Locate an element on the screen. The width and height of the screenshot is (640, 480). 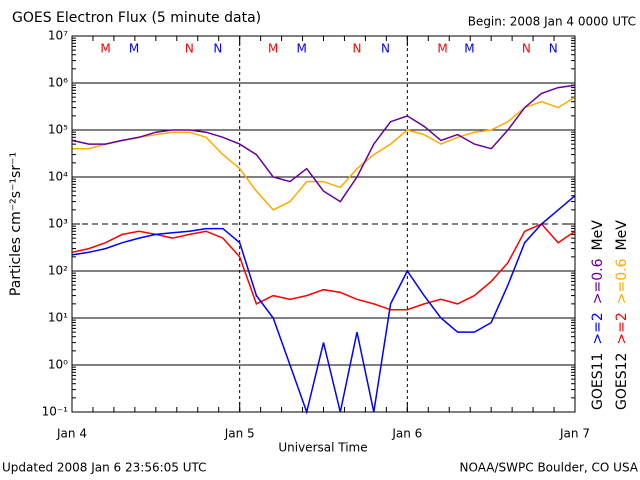
legend-entry: GOES12 >=2 >=0.6 MeV is located at coordinates (622, 315).